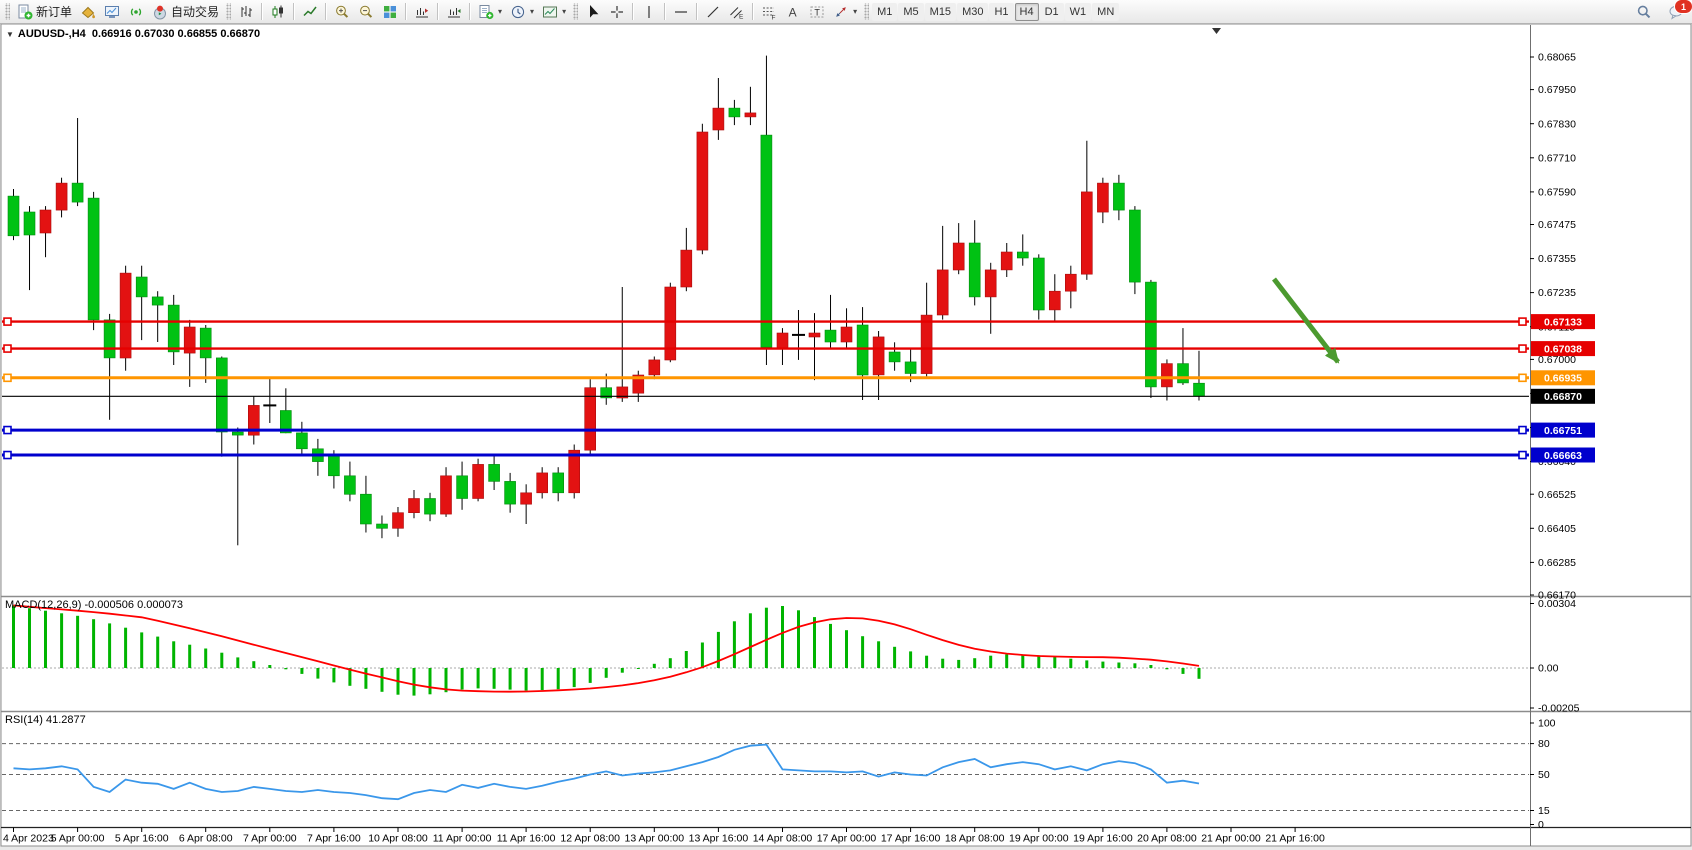  Describe the element at coordinates (44, 12) in the screenshot. I see `new-order-button: 新订单` at that location.